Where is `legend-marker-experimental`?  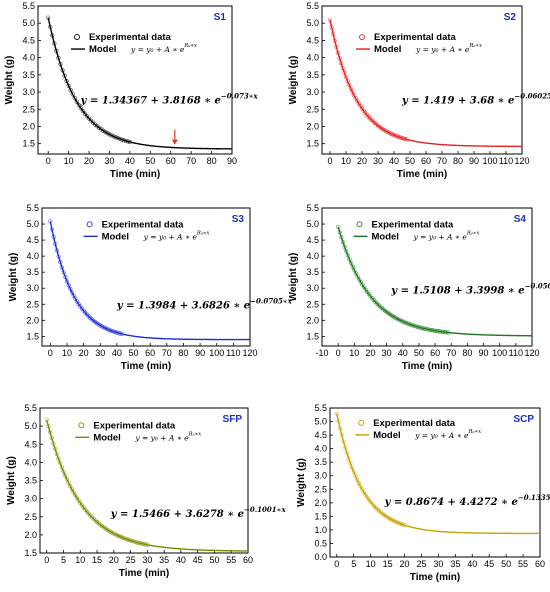
legend-marker-experimental is located at coordinates (362, 37).